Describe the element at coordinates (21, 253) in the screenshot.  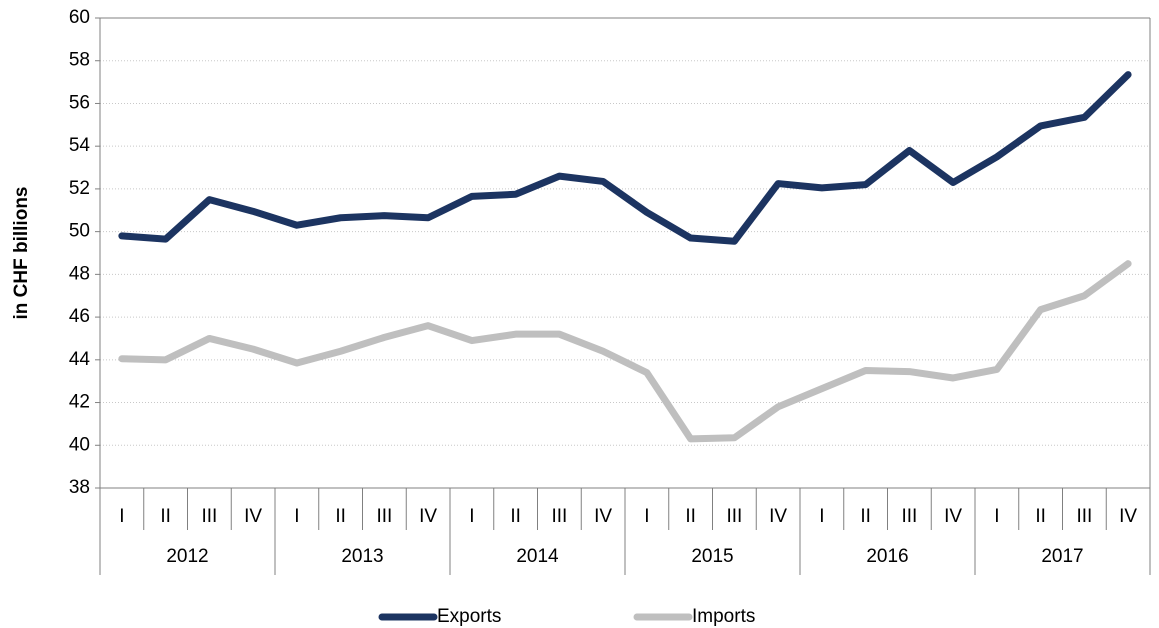
I see `y-axis-label: in CHF billions` at that location.